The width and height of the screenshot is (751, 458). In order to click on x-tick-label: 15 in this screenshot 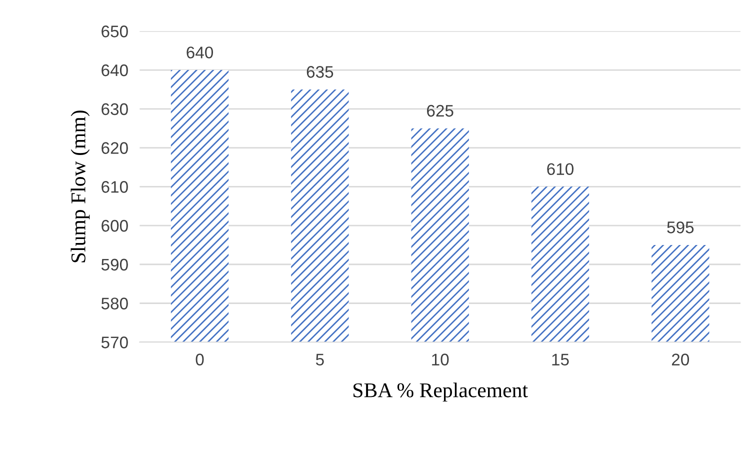, I will do `click(560, 360)`.